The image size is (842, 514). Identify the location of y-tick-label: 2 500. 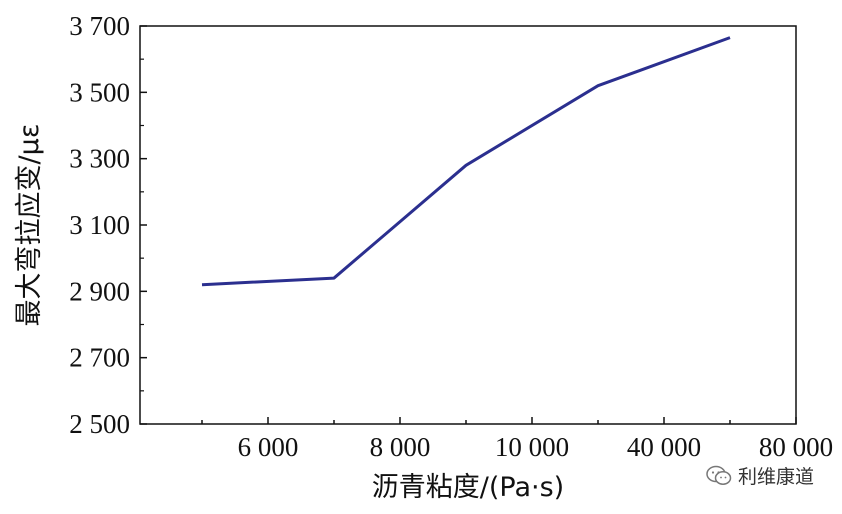
(99, 424).